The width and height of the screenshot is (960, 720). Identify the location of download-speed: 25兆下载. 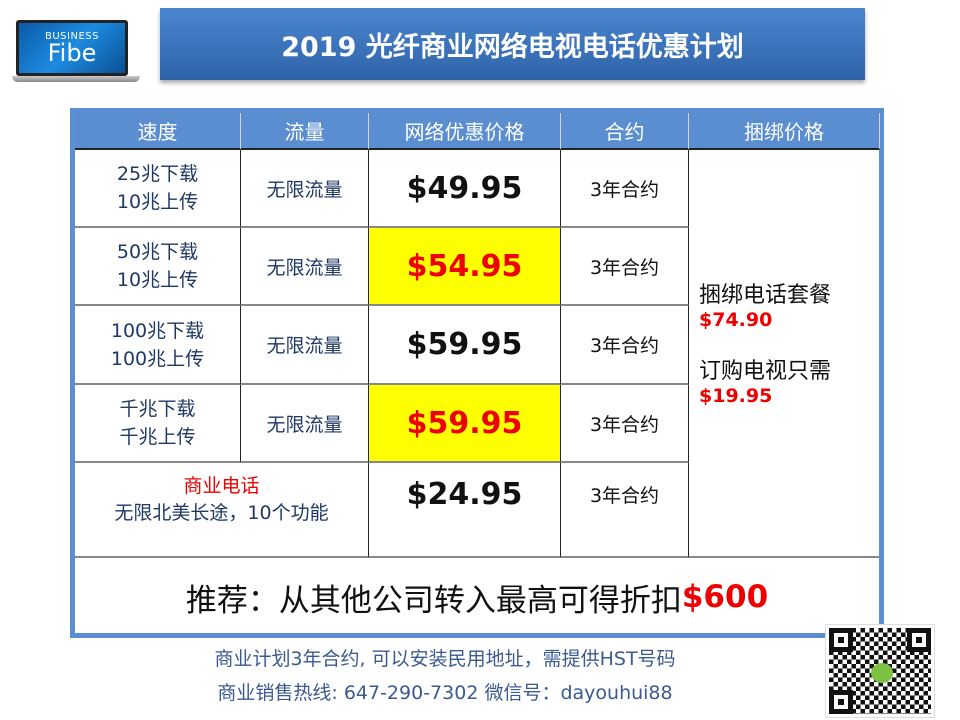
(157, 174).